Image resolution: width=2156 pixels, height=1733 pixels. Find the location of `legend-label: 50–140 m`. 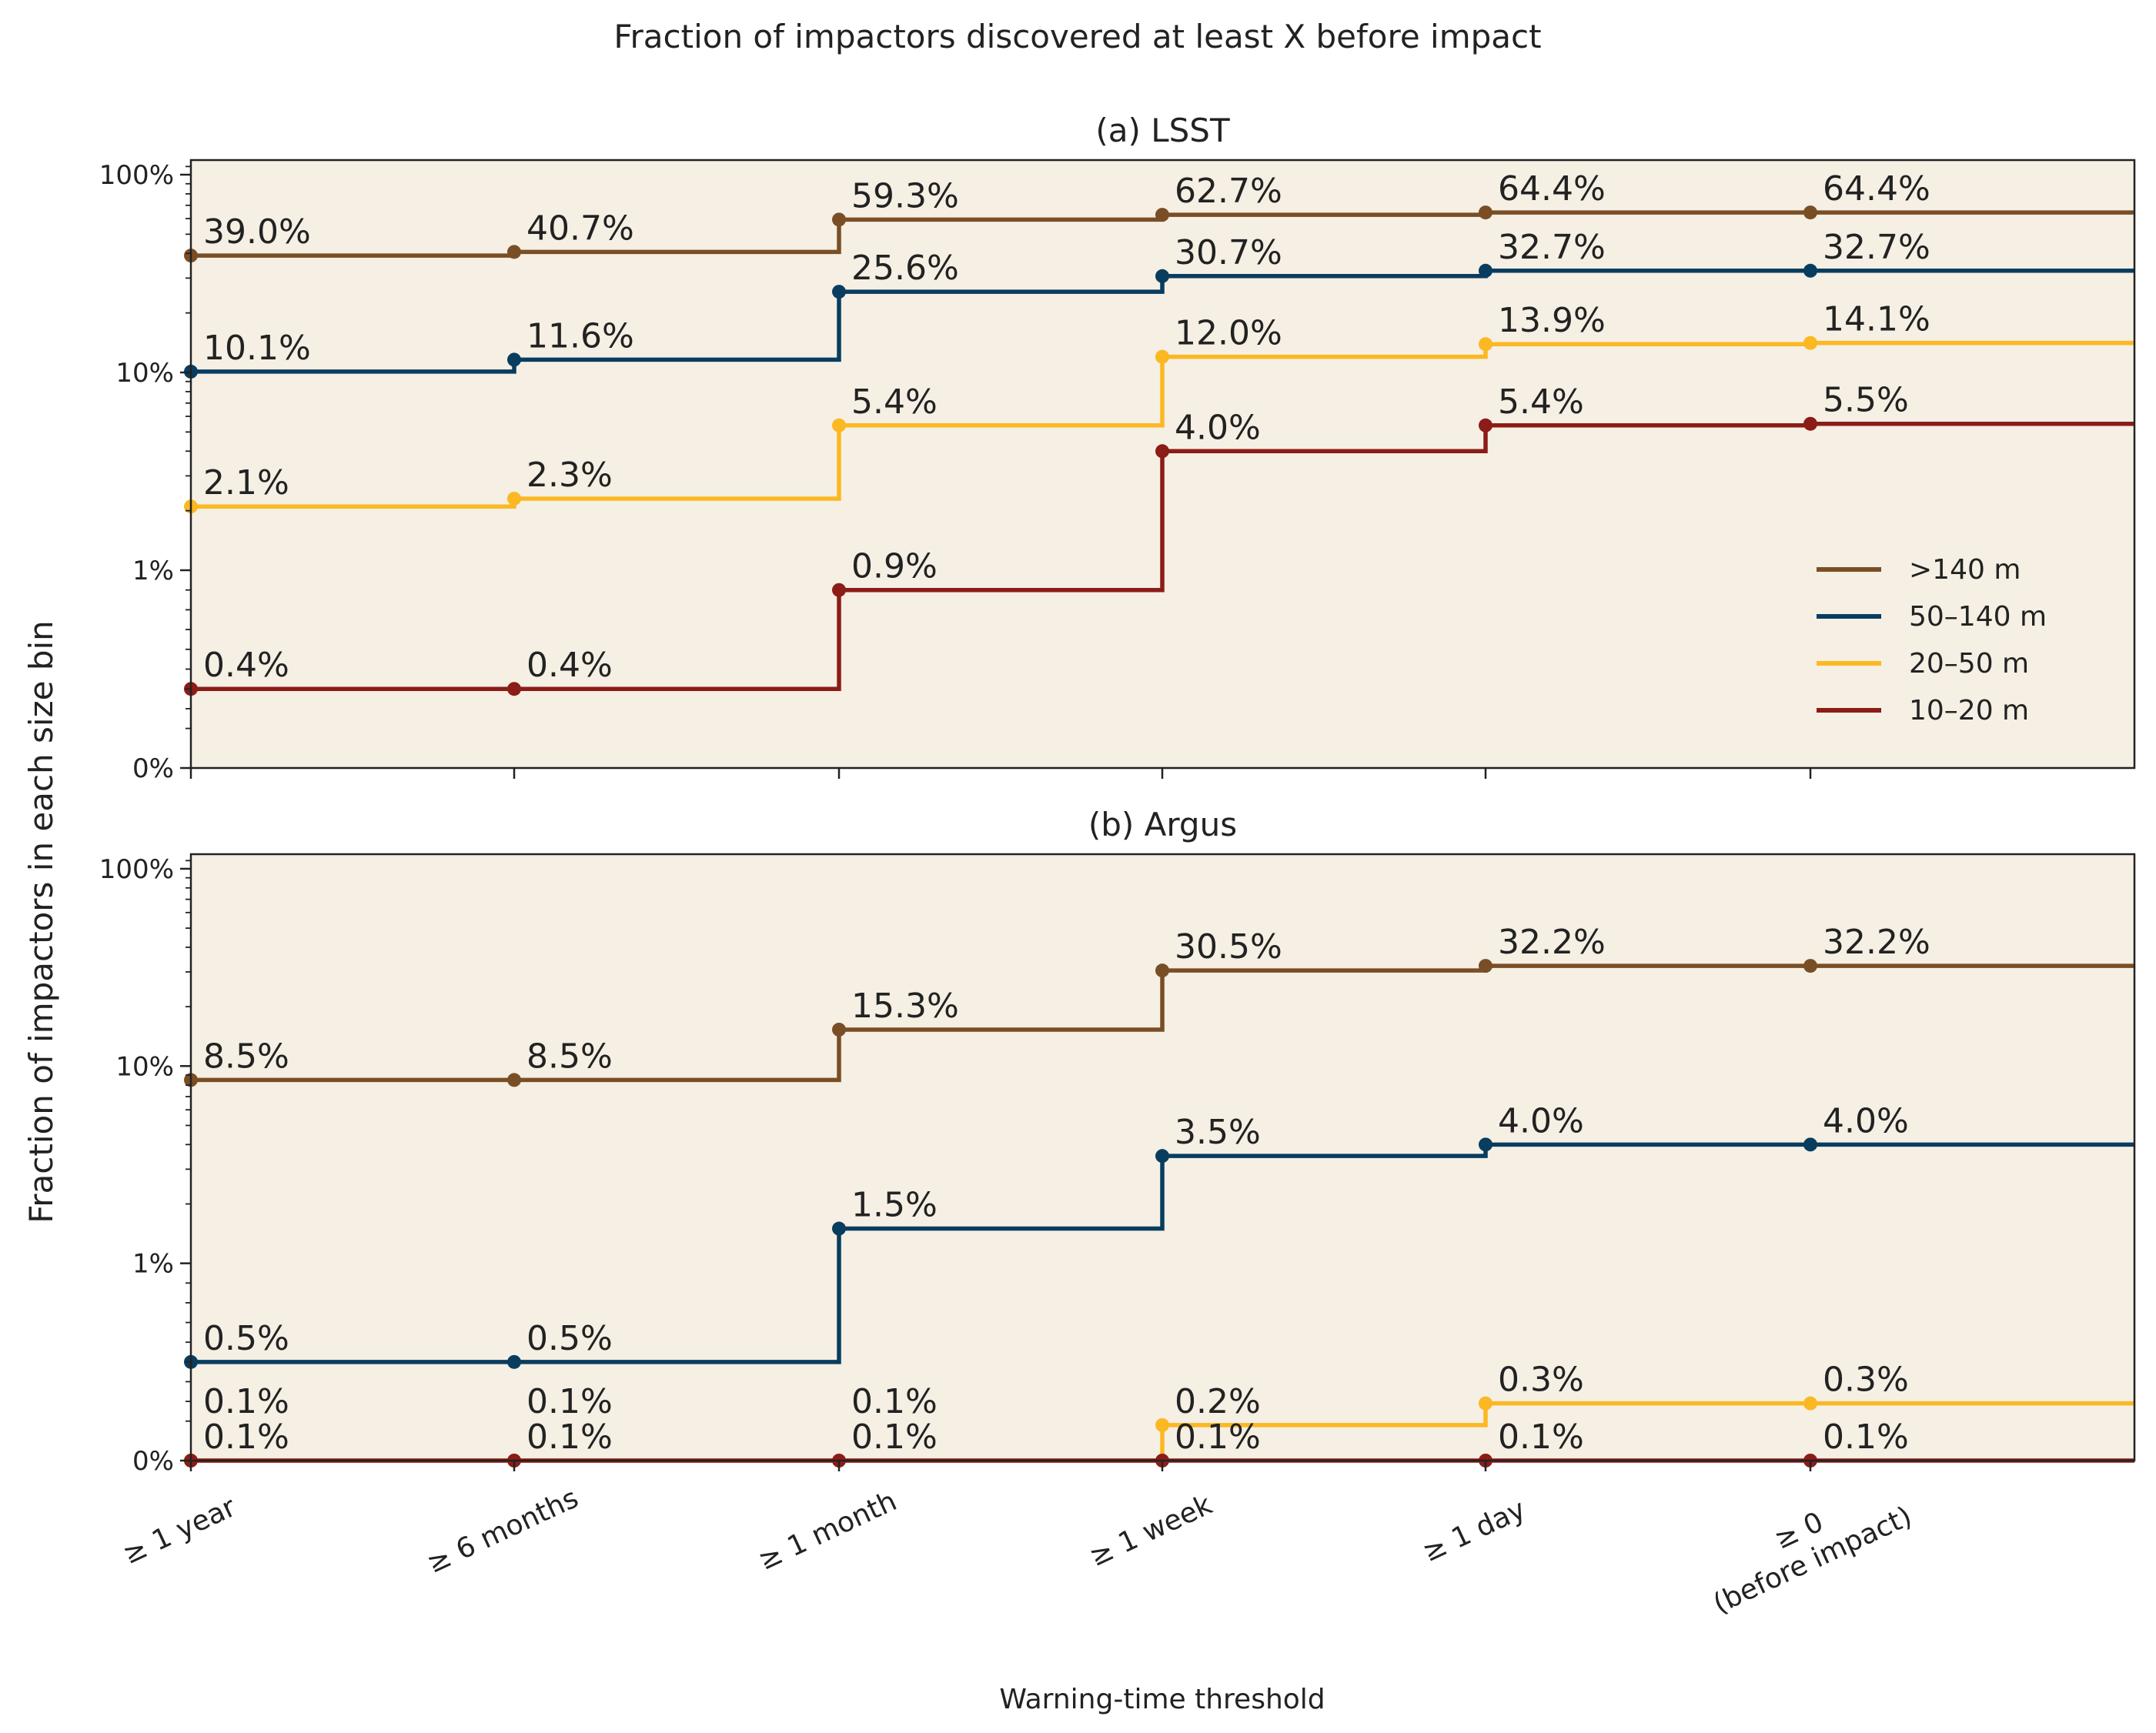

legend-label: 50–140 m is located at coordinates (1978, 617).